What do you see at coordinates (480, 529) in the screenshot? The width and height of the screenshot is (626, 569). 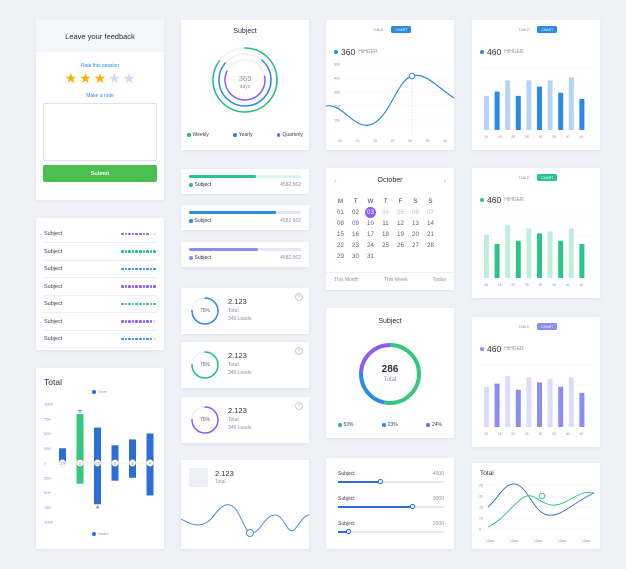 I see `y-tick-label: 5` at bounding box center [480, 529].